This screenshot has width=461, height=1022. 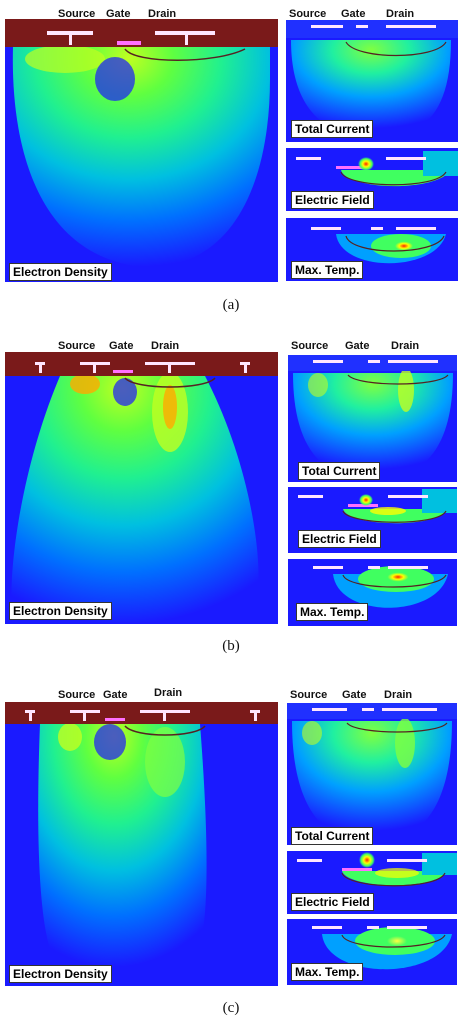 I want to click on electron-density-tag-b: Electron Density, so click(x=60, y=611).